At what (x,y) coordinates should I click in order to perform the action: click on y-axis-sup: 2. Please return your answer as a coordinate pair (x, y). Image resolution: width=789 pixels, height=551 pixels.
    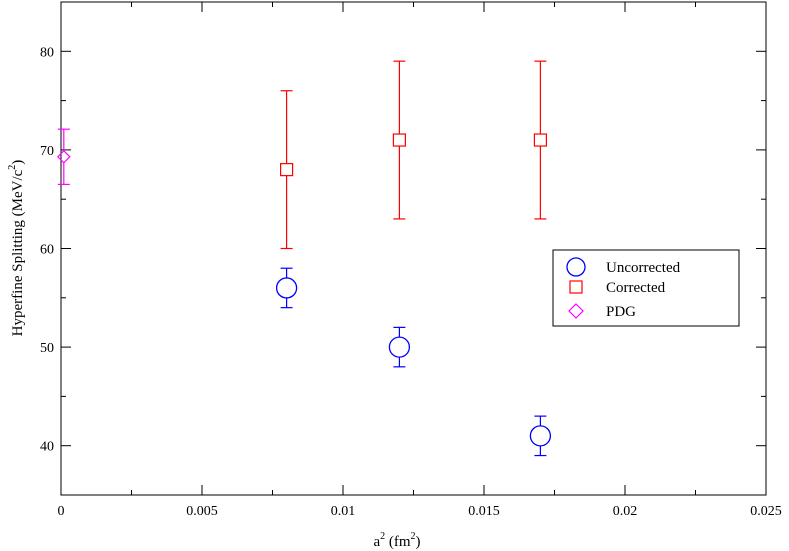
    Looking at the image, I should click on (12, 167).